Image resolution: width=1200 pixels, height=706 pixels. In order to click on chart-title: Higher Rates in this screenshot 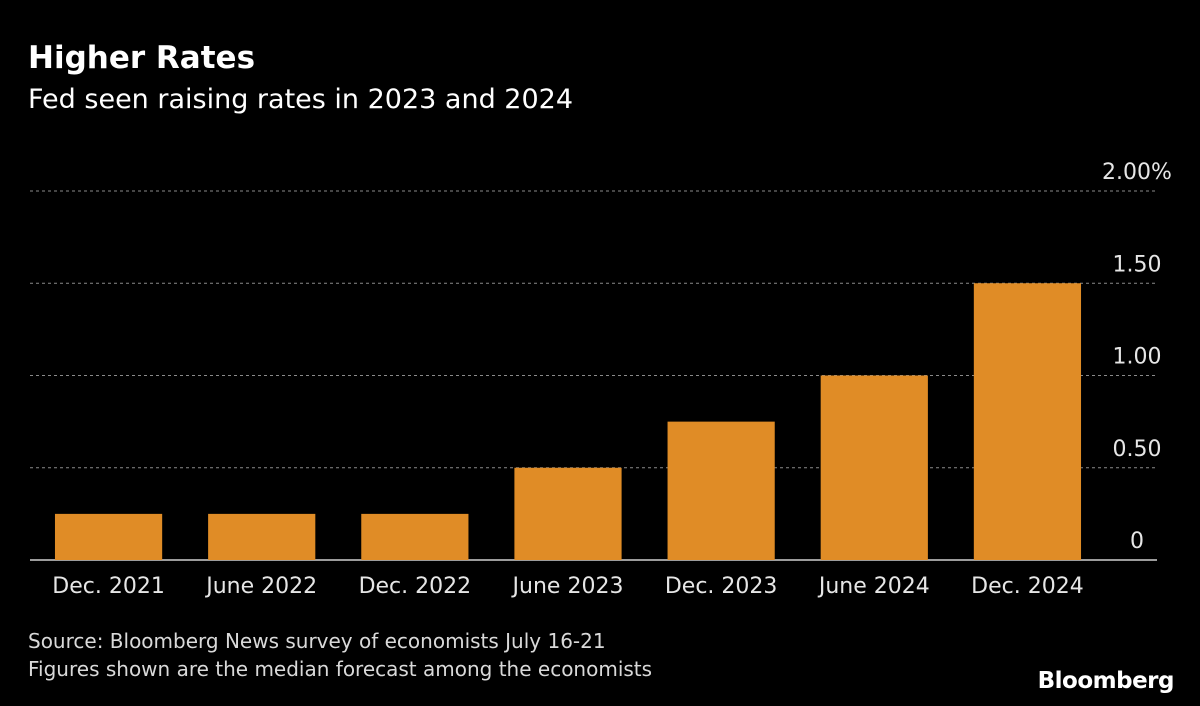, I will do `click(142, 58)`.